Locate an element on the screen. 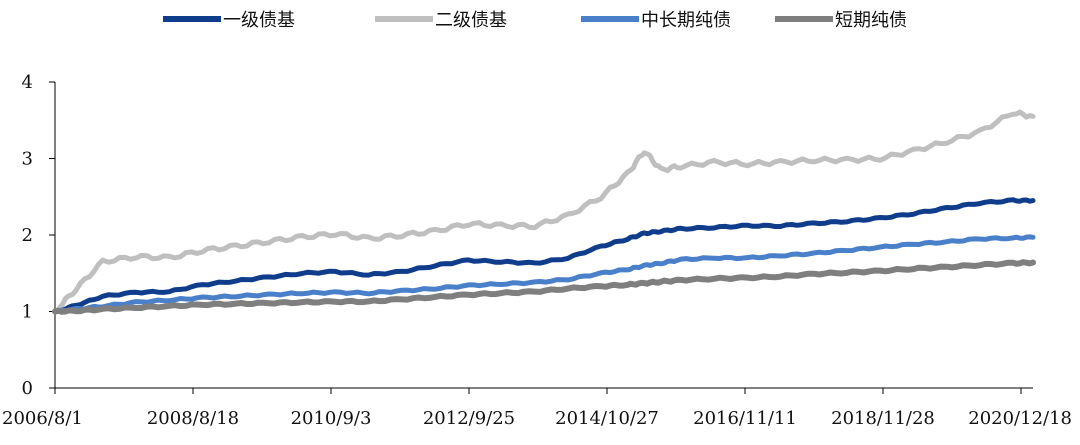 Image resolution: width=1080 pixels, height=445 pixels. x-tick-label: 2020/12/18 is located at coordinates (1020, 418).